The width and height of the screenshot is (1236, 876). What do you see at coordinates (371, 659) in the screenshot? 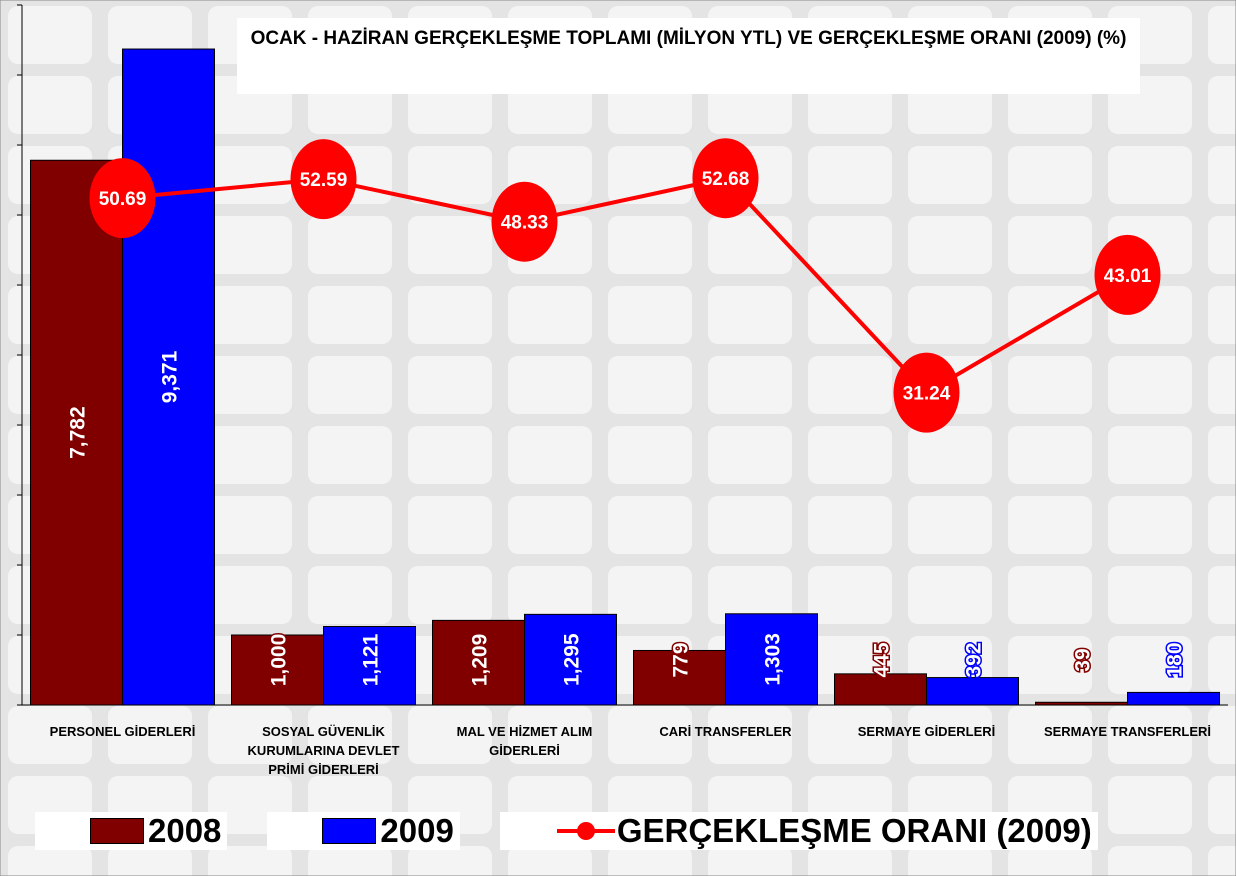
I see `data-label: 1,121` at bounding box center [371, 659].